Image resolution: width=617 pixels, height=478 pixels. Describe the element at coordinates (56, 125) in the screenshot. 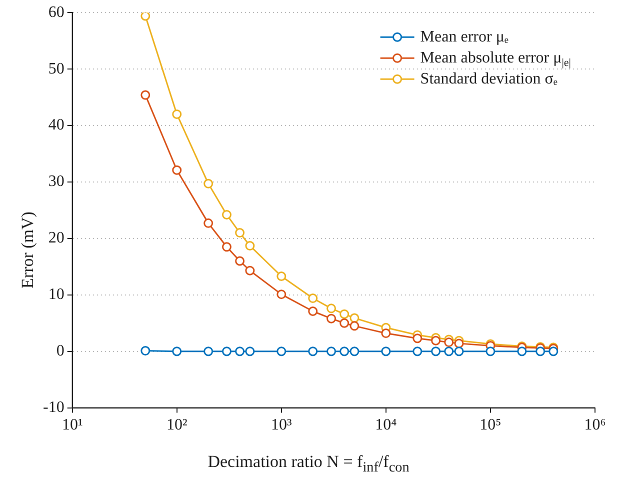

I see `y-tick-label: 40` at that location.